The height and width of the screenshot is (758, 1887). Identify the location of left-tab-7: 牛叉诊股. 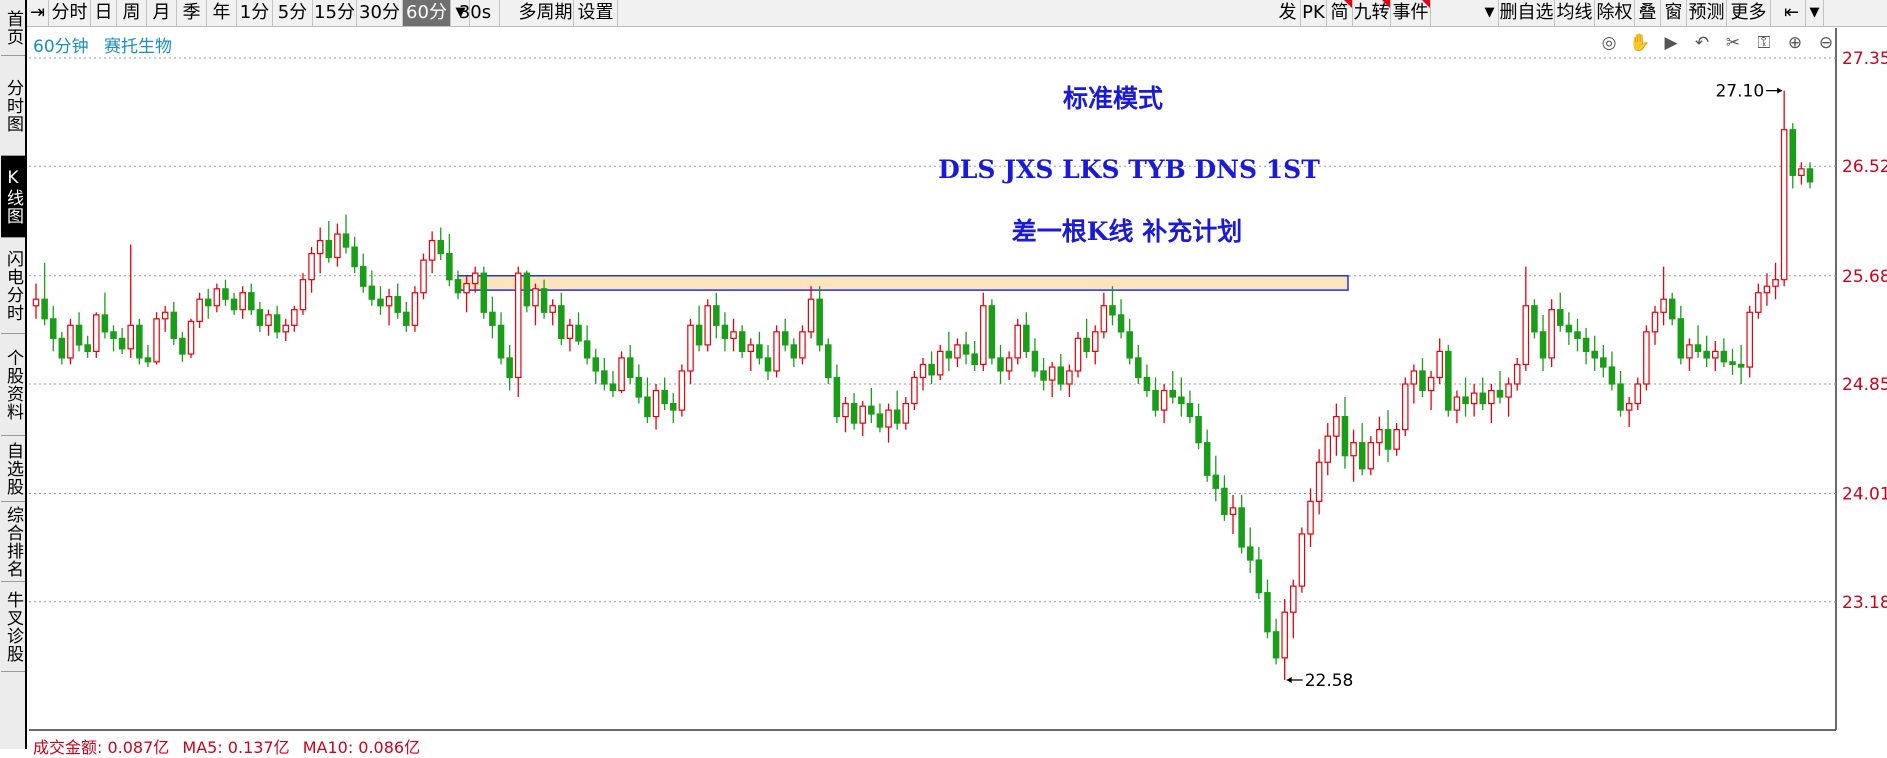
(13, 627).